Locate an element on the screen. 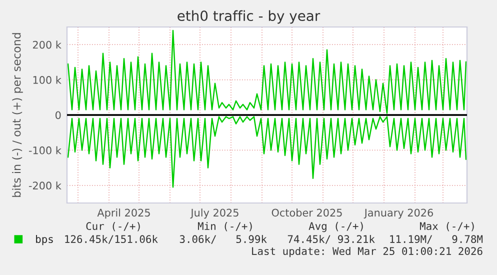  y-tick-label: -100 k is located at coordinates (45, 150).